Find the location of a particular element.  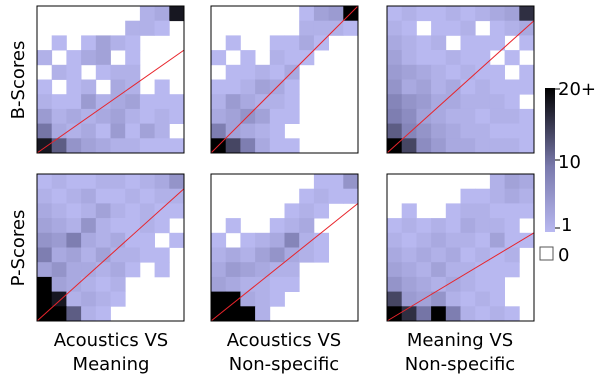

colorbar-label-10: 10 is located at coordinates (569, 162).